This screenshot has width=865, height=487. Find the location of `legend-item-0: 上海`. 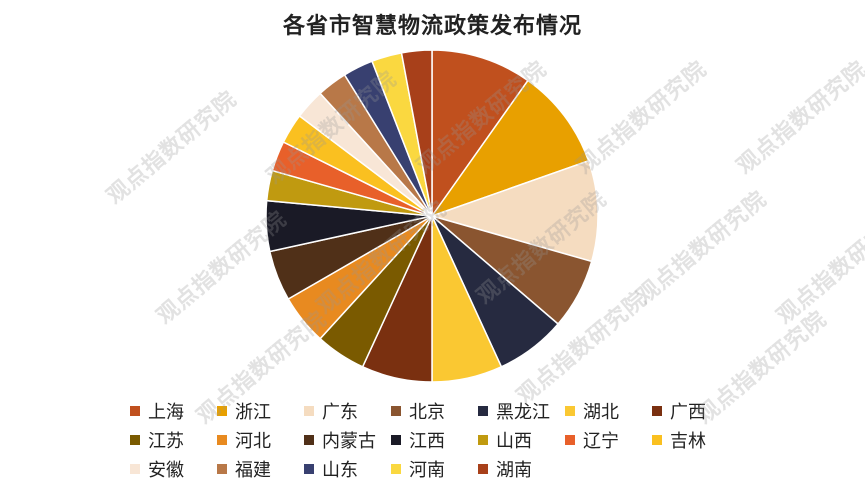

legend-item-0: 上海 is located at coordinates (173, 411).